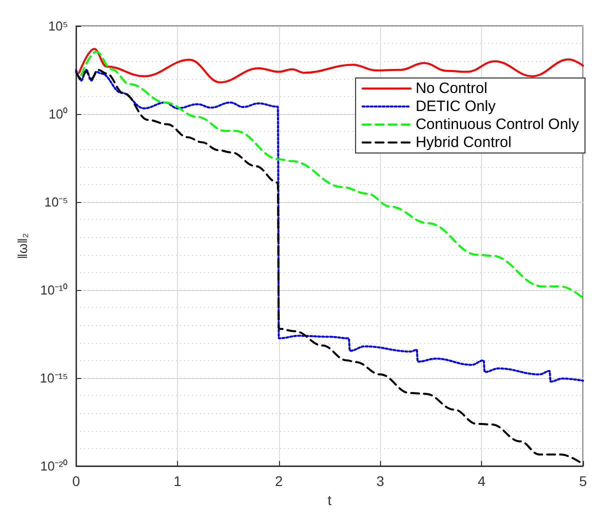 The width and height of the screenshot is (603, 529). Describe the element at coordinates (498, 124) in the screenshot. I see `legend-label: Continuous Control Only` at that location.